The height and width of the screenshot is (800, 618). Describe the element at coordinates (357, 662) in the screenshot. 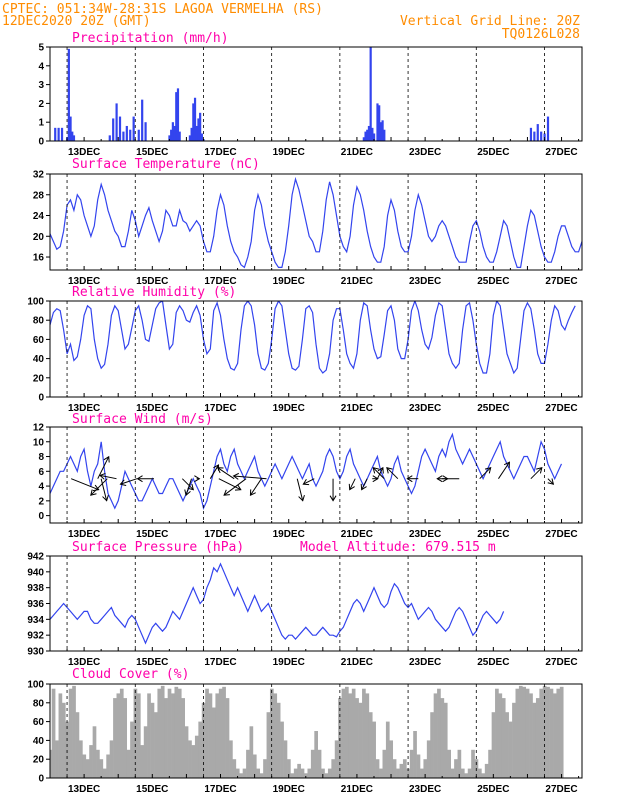

I see `pres-xtick-label: 21DEC` at that location.